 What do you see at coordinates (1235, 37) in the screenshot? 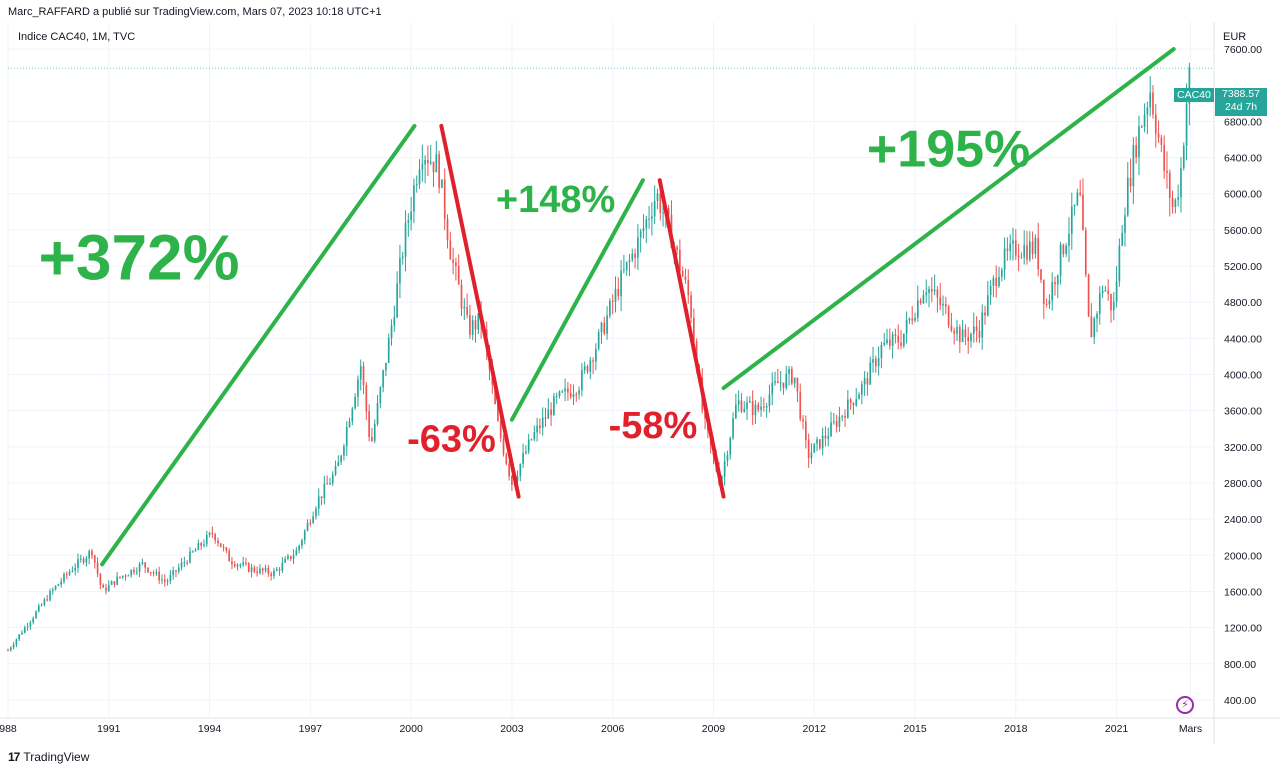
I see `currency-label: EUR` at bounding box center [1235, 37].